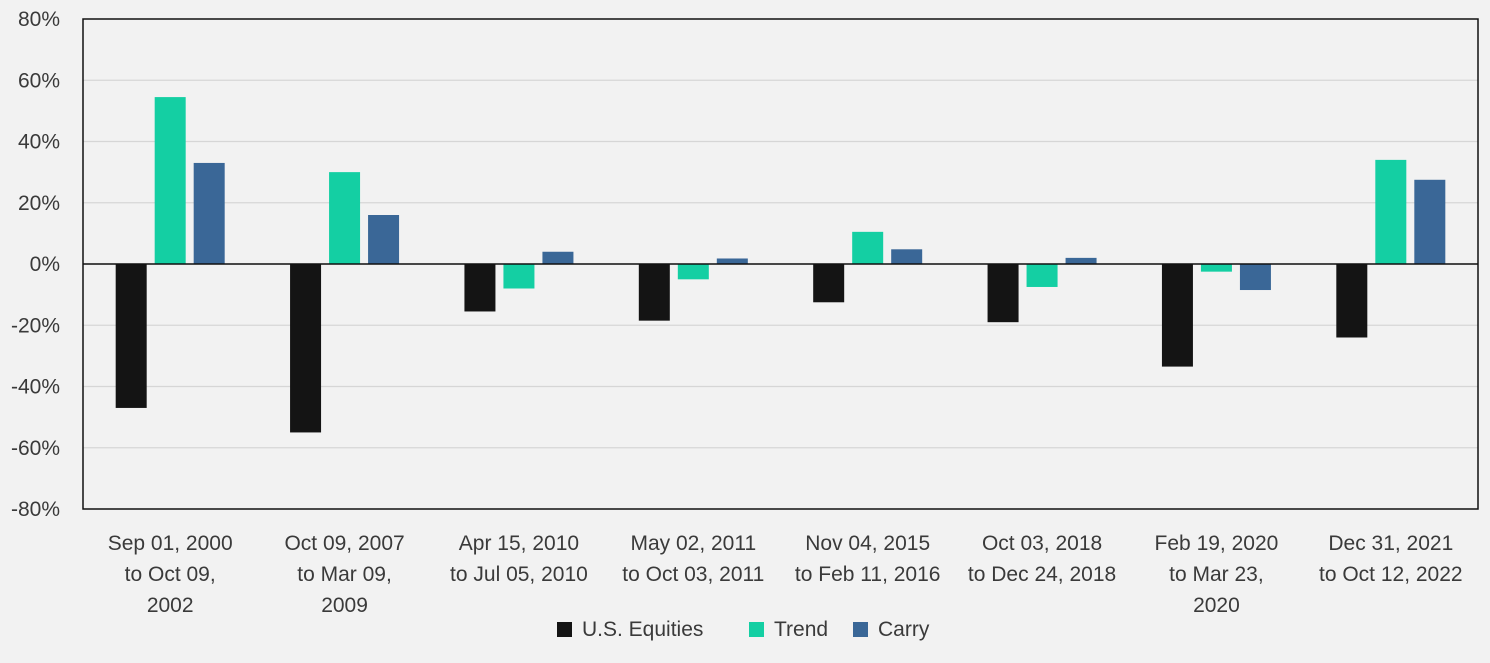 This screenshot has height=663, width=1490. What do you see at coordinates (35, 509) in the screenshot?
I see `y-tick-label: -80%` at bounding box center [35, 509].